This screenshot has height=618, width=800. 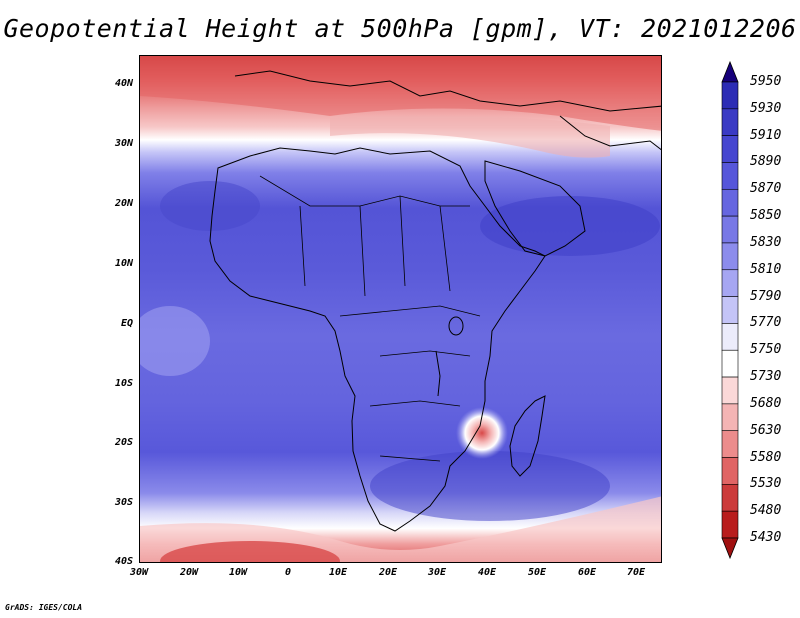 I want to click on country-border-sahara, so click(x=364, y=191).